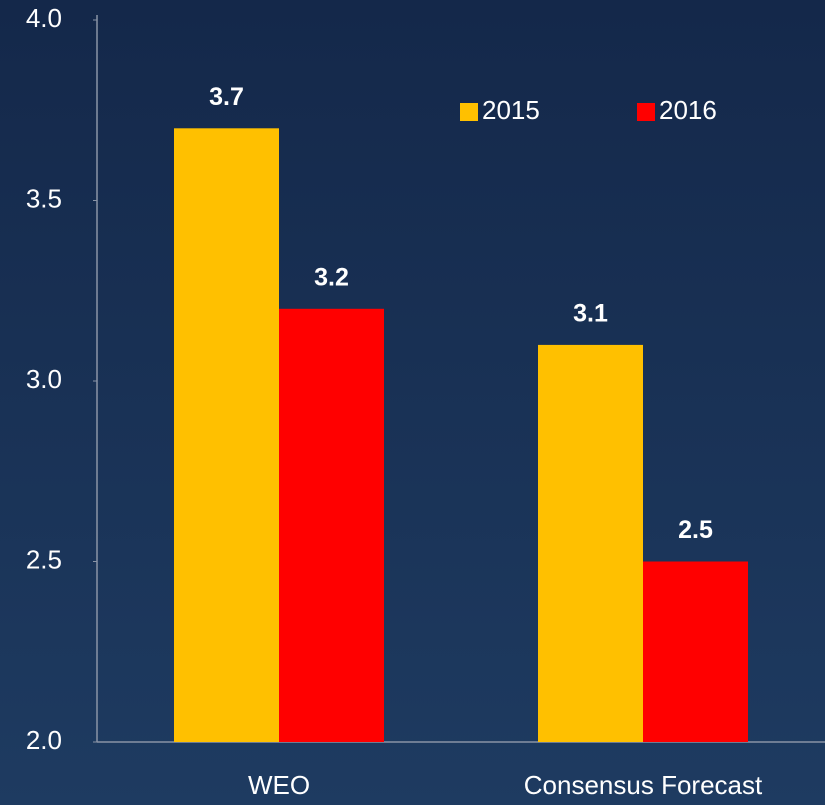 The image size is (825, 805). What do you see at coordinates (44, 740) in the screenshot?
I see `y-tick-label: 2.0` at bounding box center [44, 740].